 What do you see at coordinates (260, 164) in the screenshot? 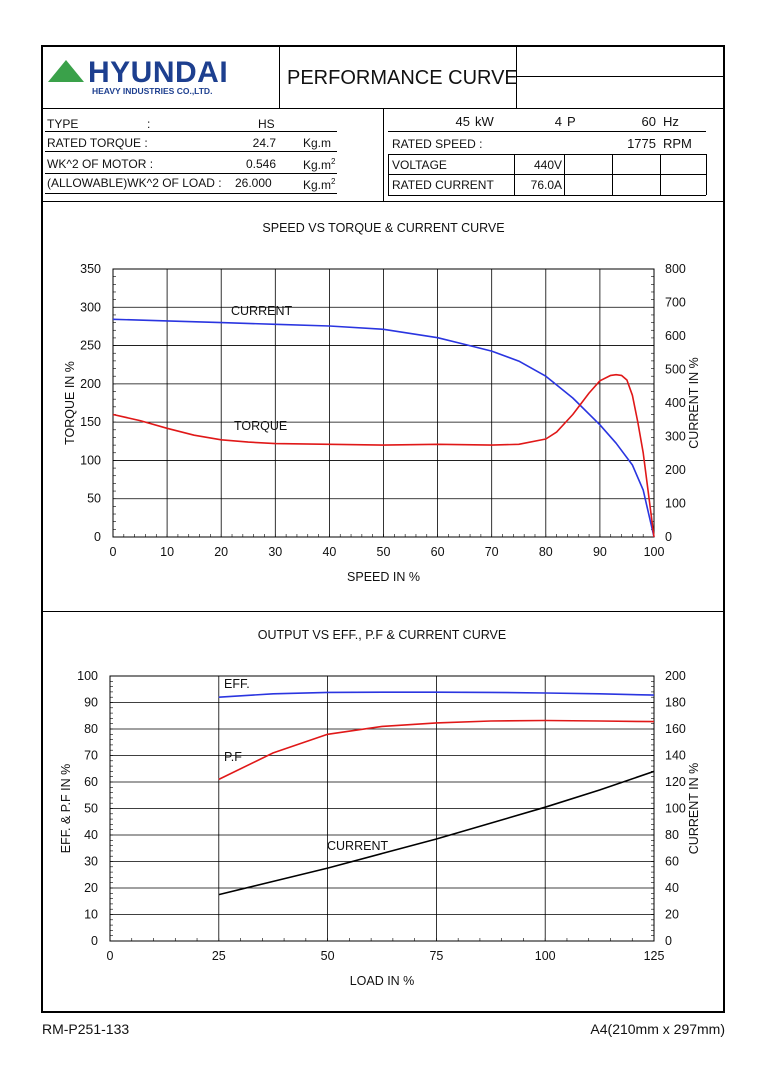
I see `wk-motor-value: 0.546` at bounding box center [260, 164].